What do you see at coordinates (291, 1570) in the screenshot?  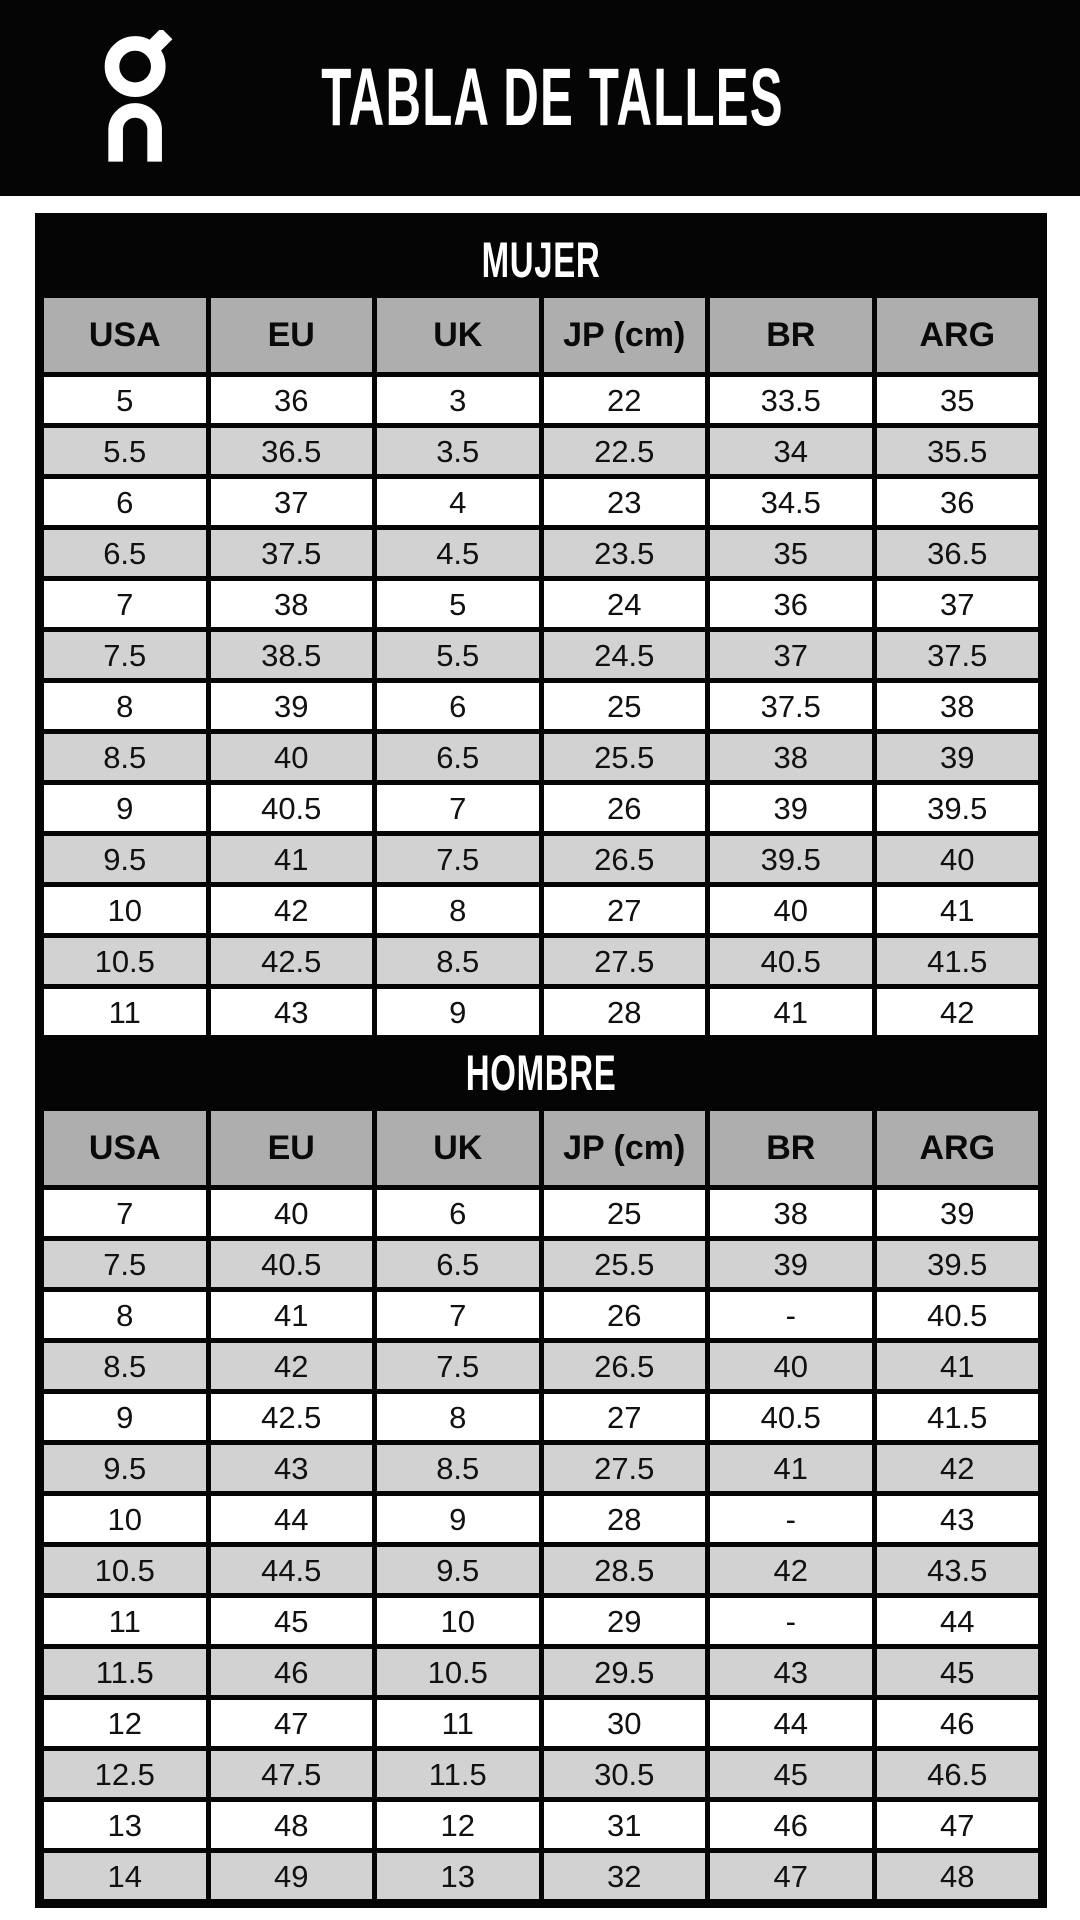 I see `table-cell: 44.5` at bounding box center [291, 1570].